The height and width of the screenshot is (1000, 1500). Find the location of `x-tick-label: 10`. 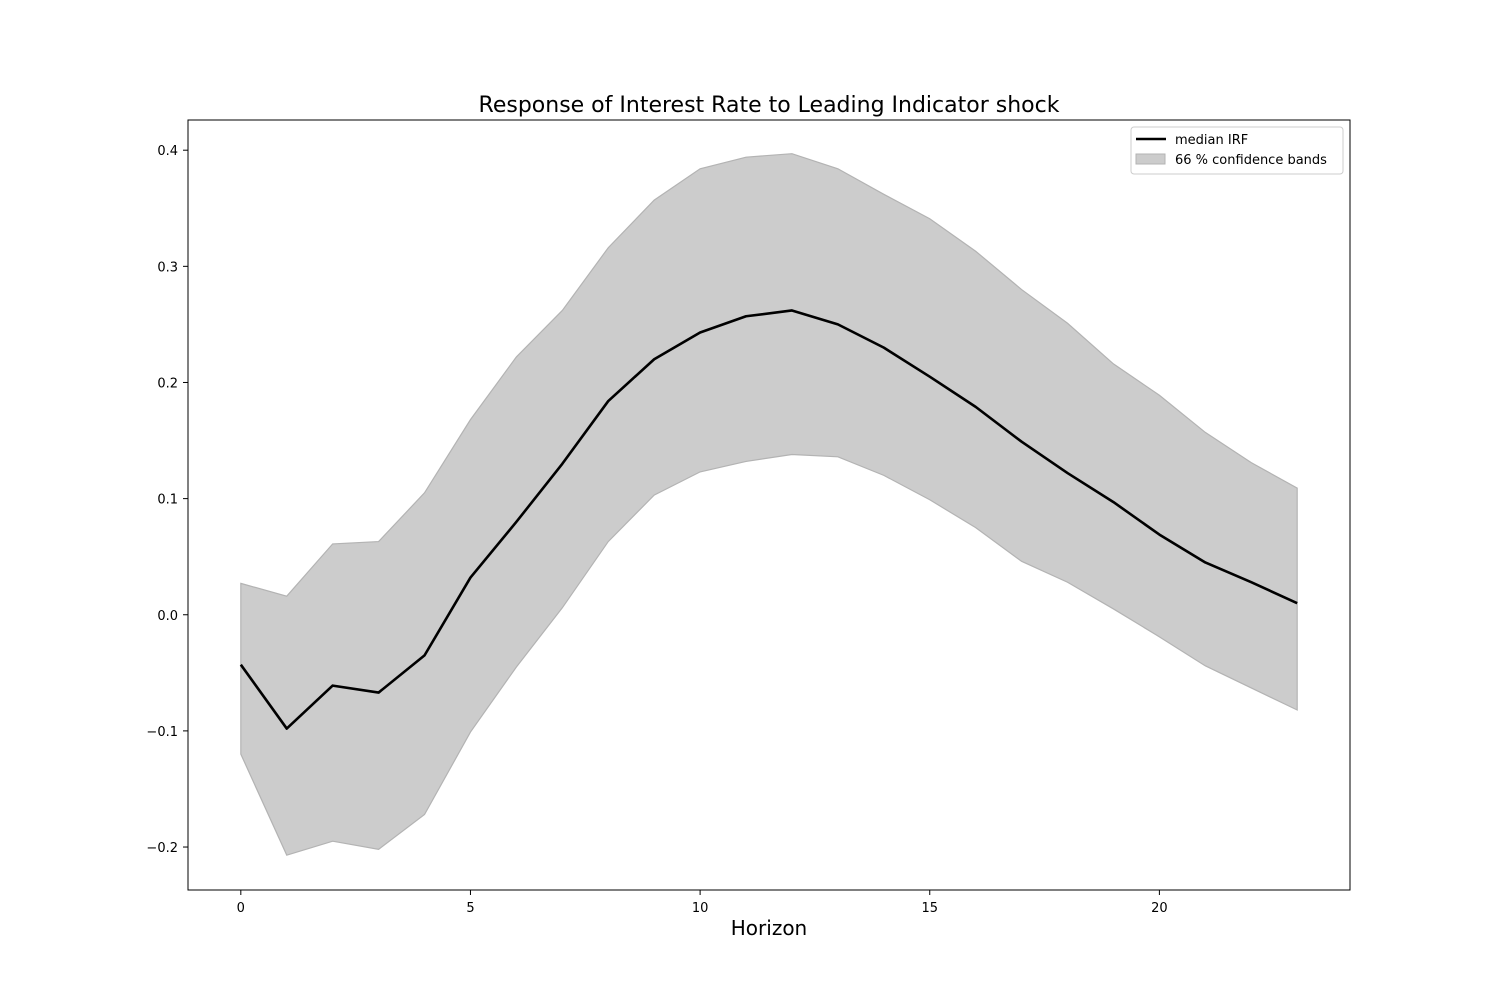

x-tick-label: 10 is located at coordinates (700, 908).